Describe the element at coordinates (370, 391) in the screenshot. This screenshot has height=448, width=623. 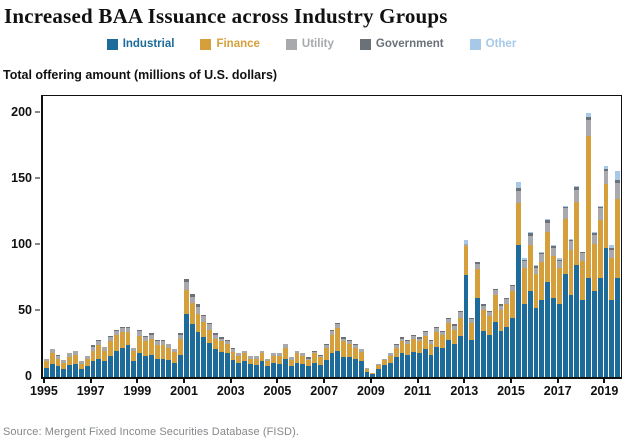
I see `x-tick-label: 2009` at that location.